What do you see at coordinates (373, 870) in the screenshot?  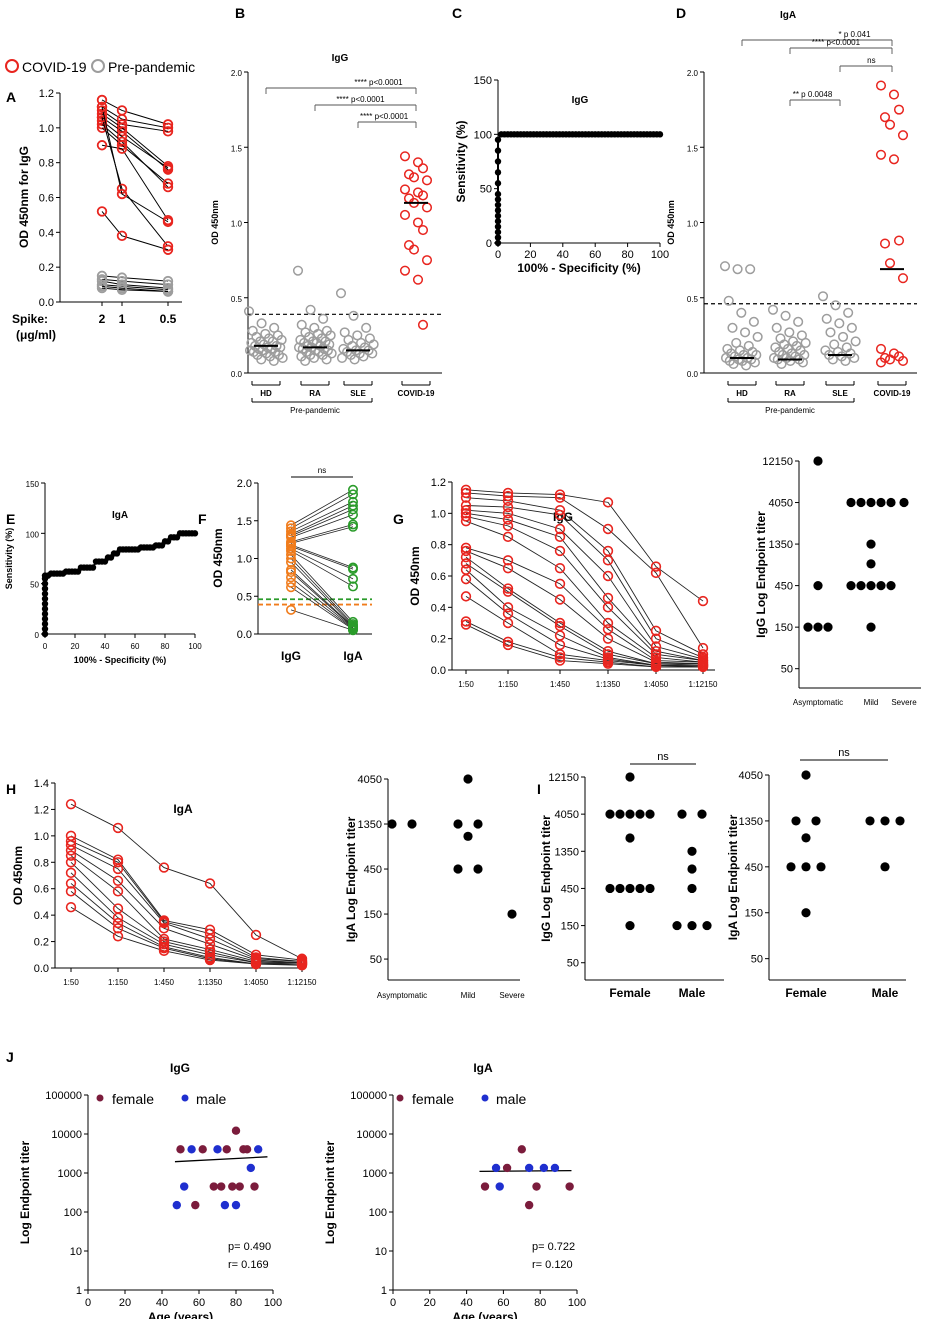 I see `panel-h2-y-tick-label: 450` at bounding box center [373, 870].